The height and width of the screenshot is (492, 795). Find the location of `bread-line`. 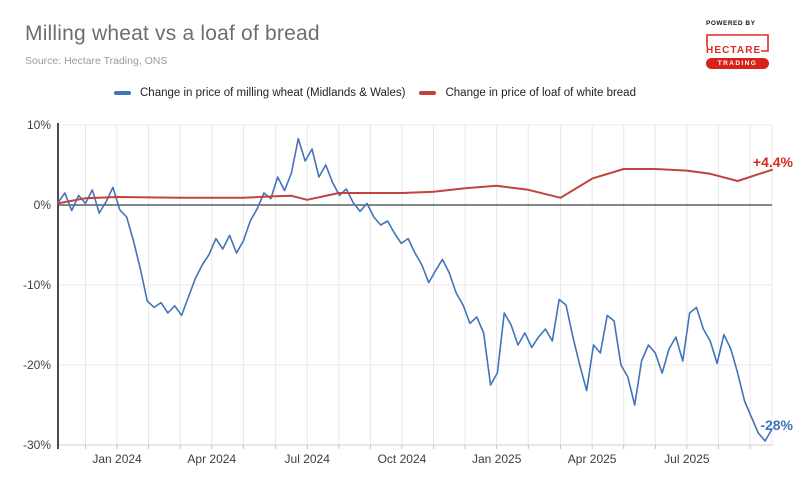

bread-line is located at coordinates (415, 186).